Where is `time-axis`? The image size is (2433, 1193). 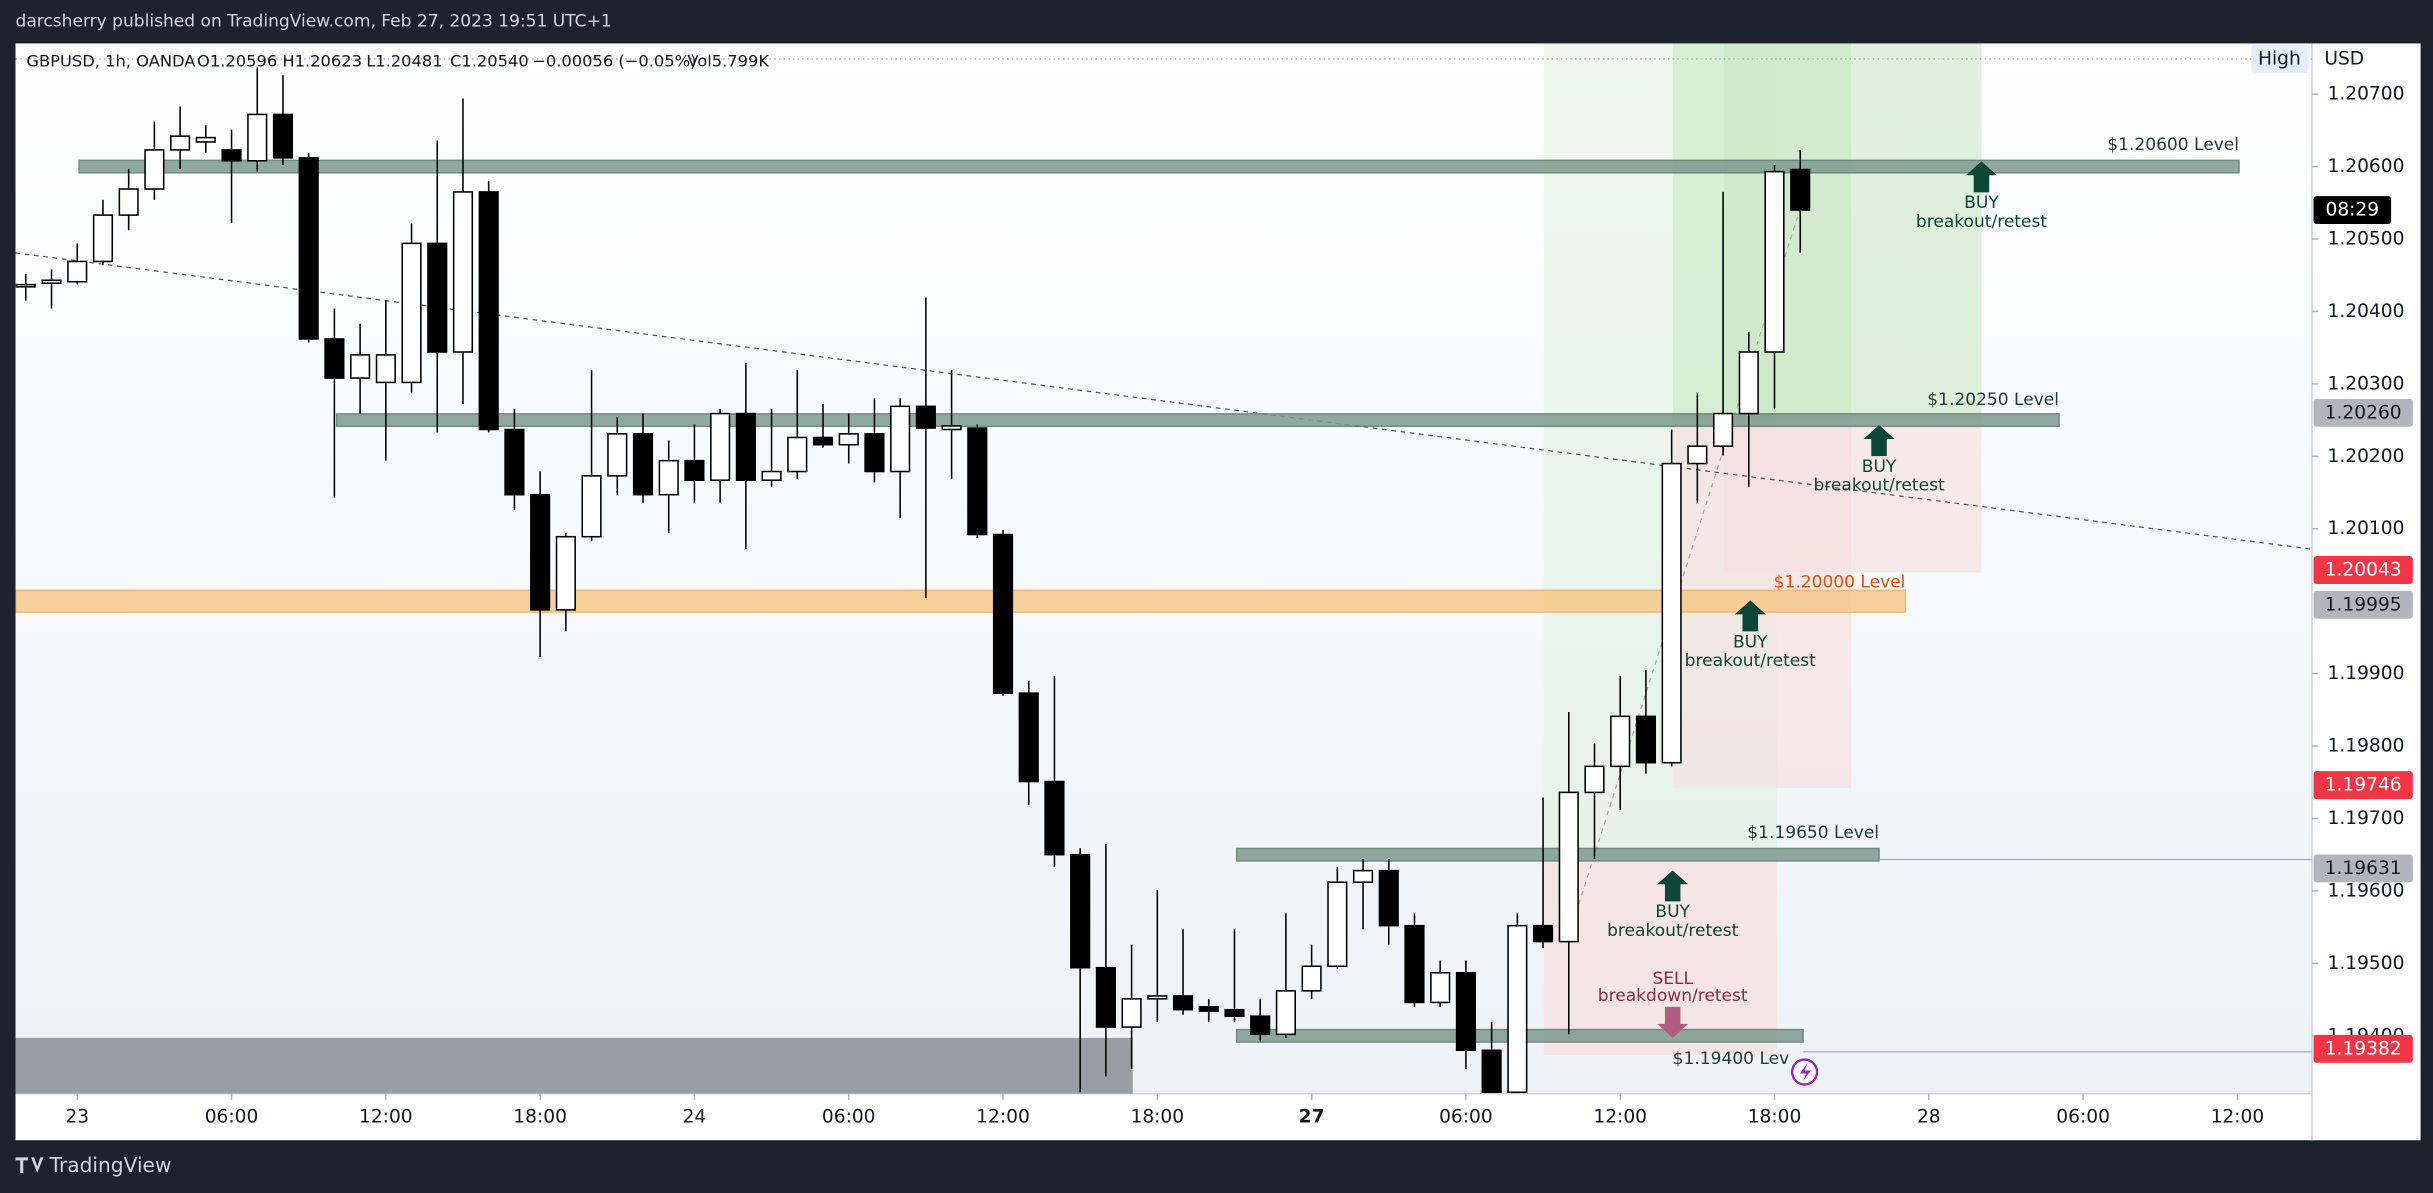 time-axis is located at coordinates (1163, 1117).